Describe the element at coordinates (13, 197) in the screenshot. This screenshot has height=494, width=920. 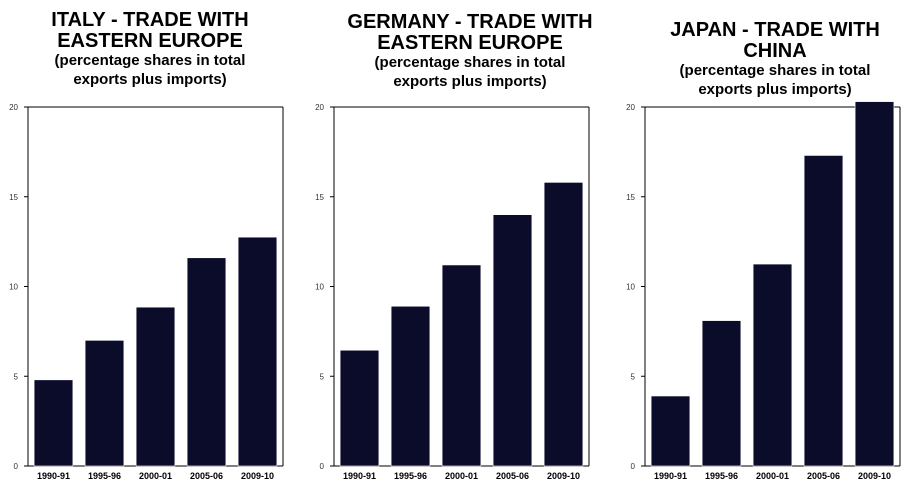
I see `panel-1-y-tick-label: 15` at that location.